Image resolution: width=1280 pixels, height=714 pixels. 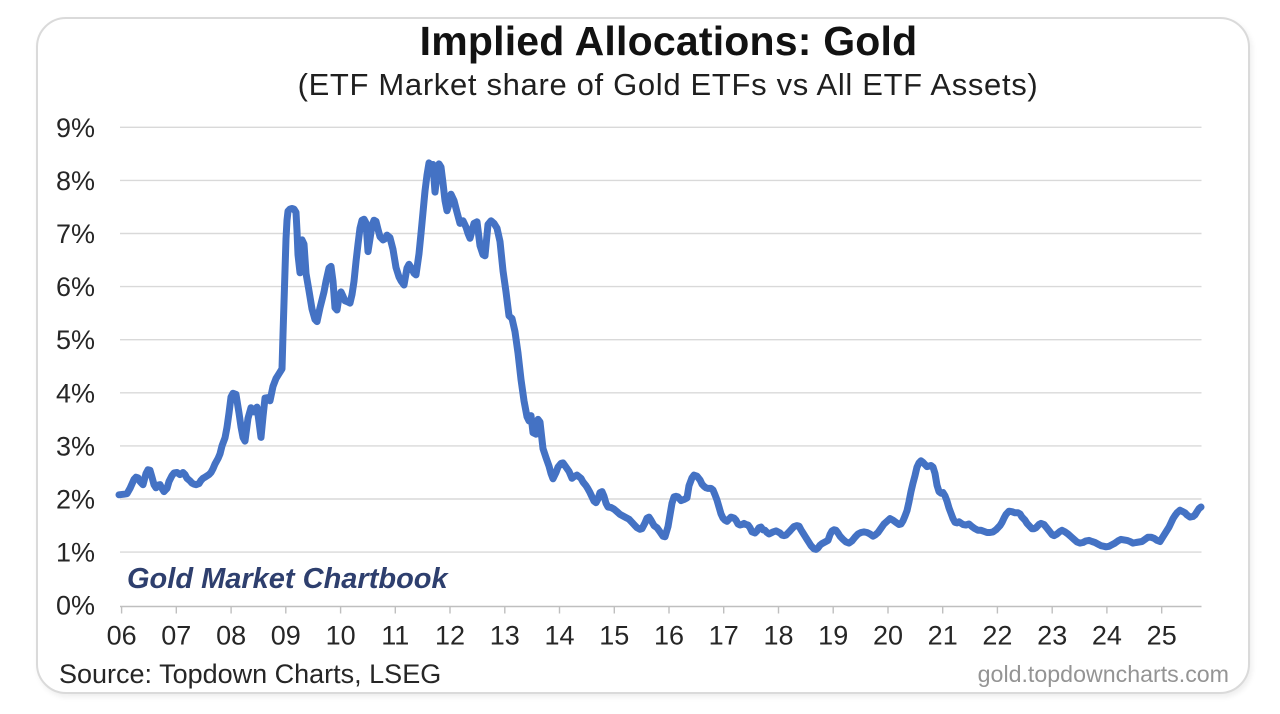 I want to click on svg-text: 6%, so click(x=75, y=287).